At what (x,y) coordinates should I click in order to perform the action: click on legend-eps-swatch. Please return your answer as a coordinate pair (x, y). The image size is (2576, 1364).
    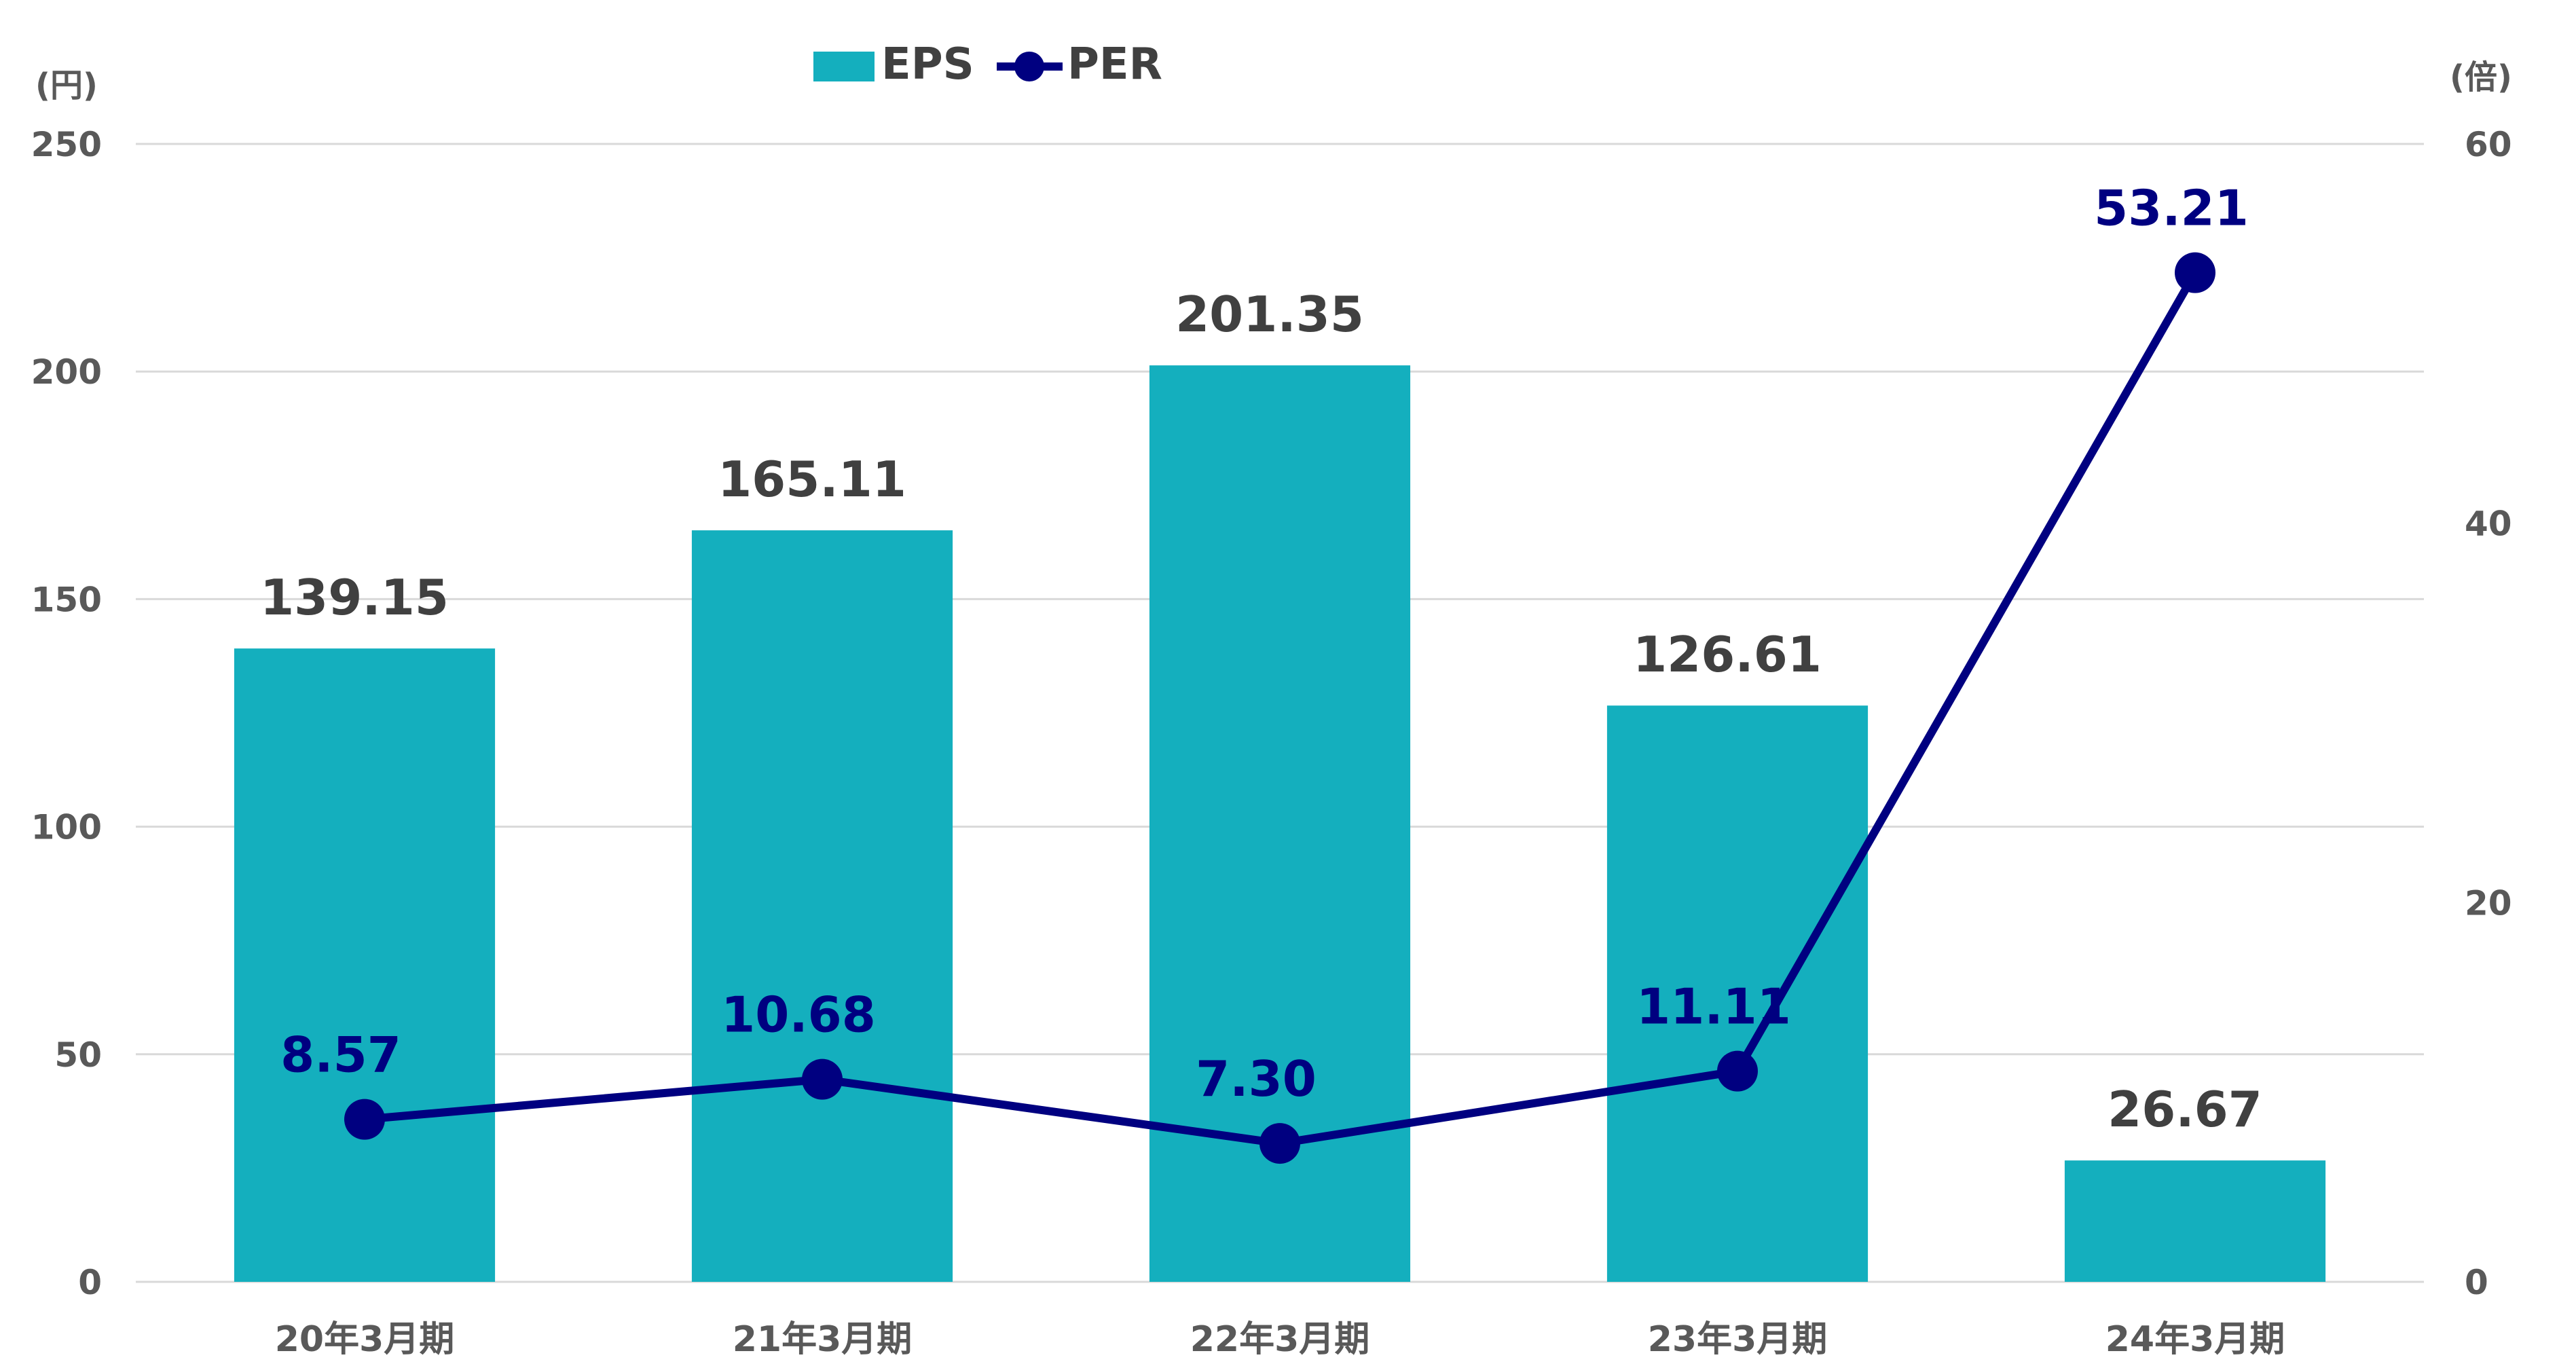
    Looking at the image, I should click on (844, 67).